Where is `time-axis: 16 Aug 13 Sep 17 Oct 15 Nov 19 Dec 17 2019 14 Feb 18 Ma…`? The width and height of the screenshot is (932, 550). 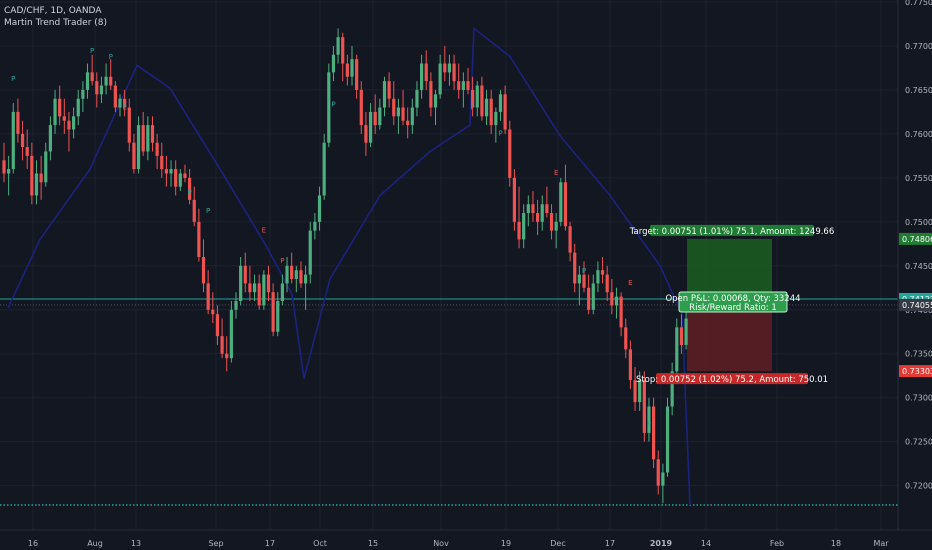 time-axis: 16 Aug 13 Sep 17 Oct 15 Nov 19 Dec 17 2019 14 Feb 18 Ma… is located at coordinates (458, 543).